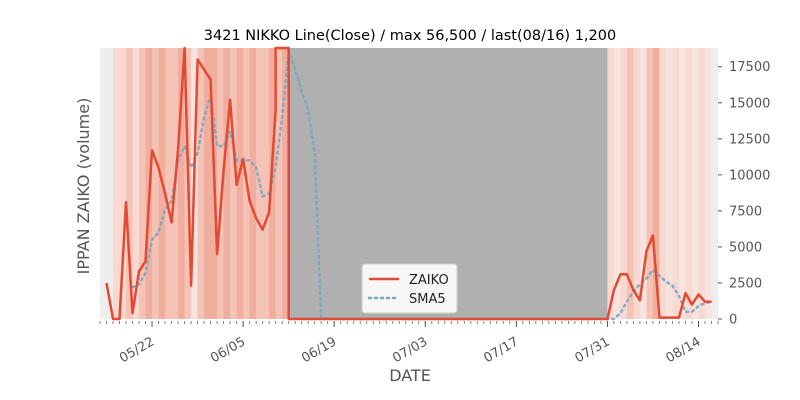 This screenshot has height=400, width=800. I want to click on x-tick-label: 07/17, so click(501, 350).